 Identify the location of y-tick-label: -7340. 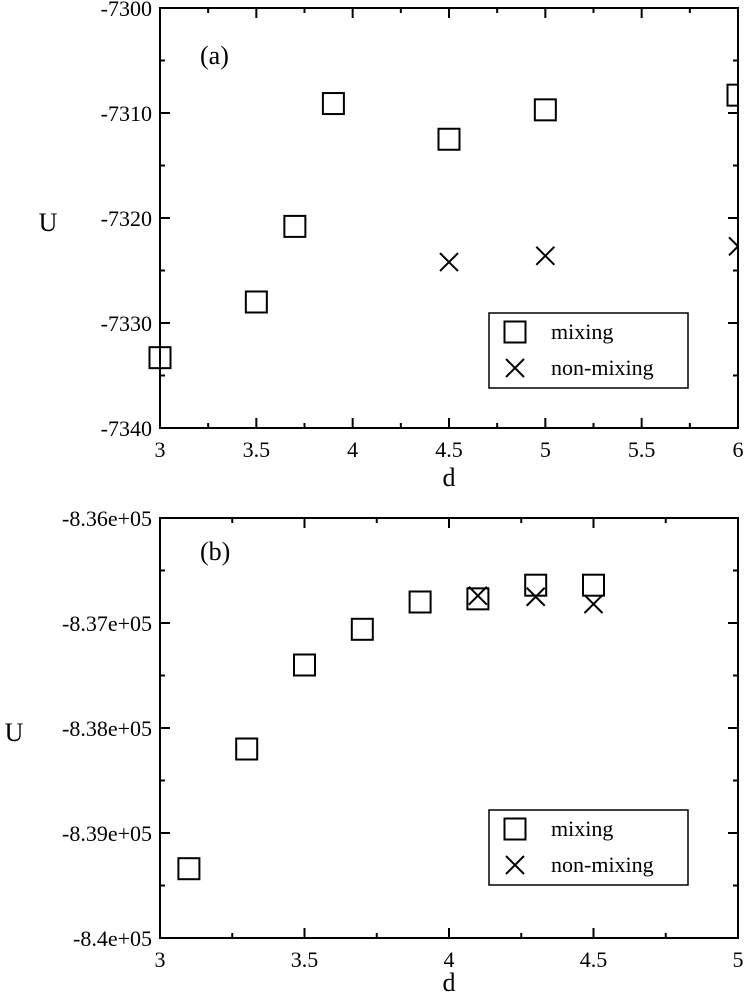
(126, 428).